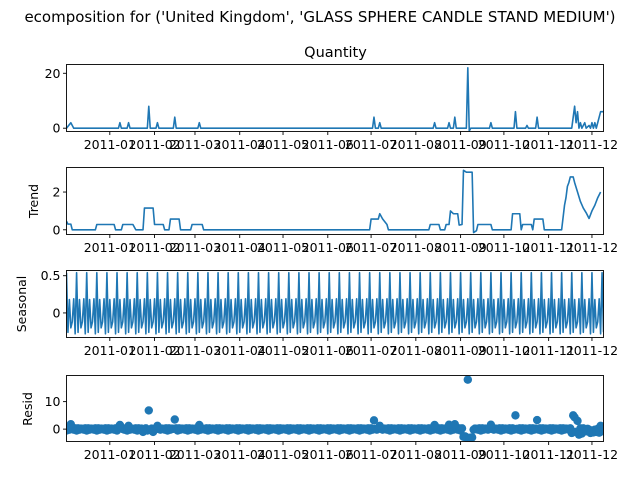 This screenshot has width=640, height=480. Describe the element at coordinates (57, 192) in the screenshot. I see `y-tick-label: 2` at that location.